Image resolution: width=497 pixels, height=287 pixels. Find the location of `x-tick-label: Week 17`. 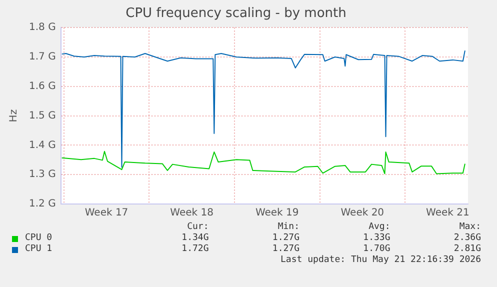

x-tick-label: Week 17 is located at coordinates (106, 213).